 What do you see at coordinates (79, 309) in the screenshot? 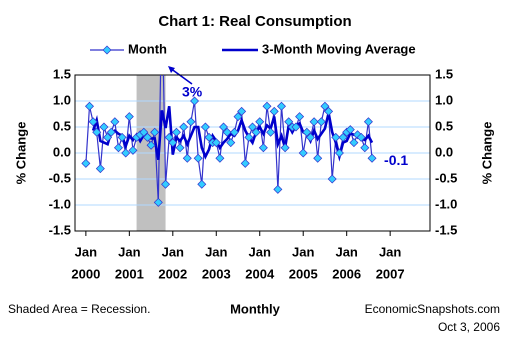
I see `note: Shaded Area = Recession.` at bounding box center [79, 309].